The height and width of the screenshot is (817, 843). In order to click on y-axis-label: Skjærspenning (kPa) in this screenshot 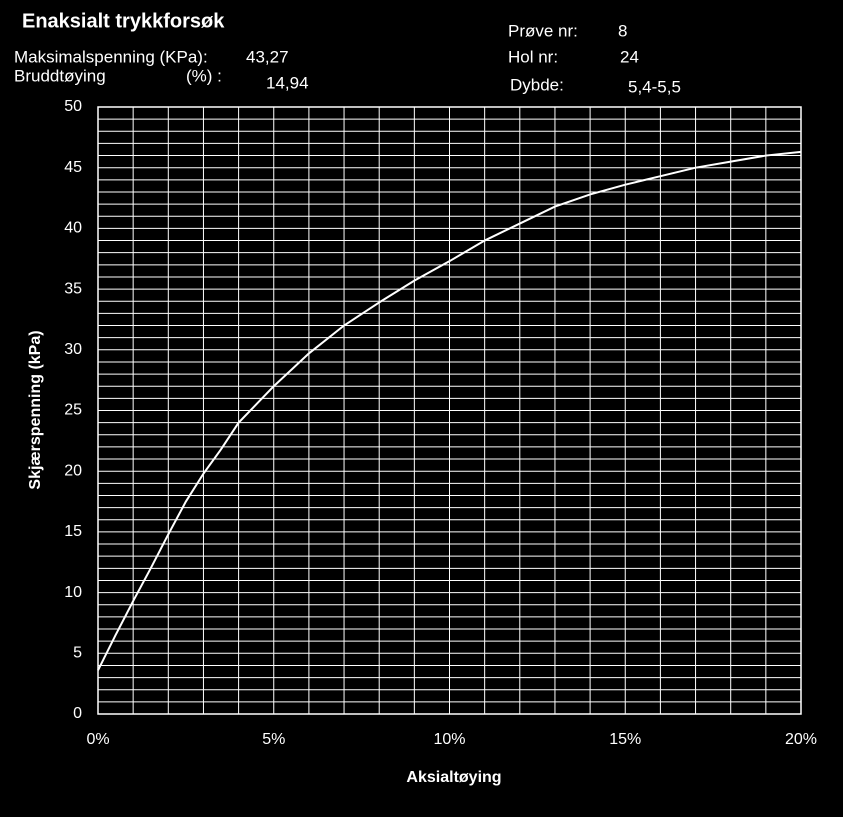, I will do `click(35, 409)`.